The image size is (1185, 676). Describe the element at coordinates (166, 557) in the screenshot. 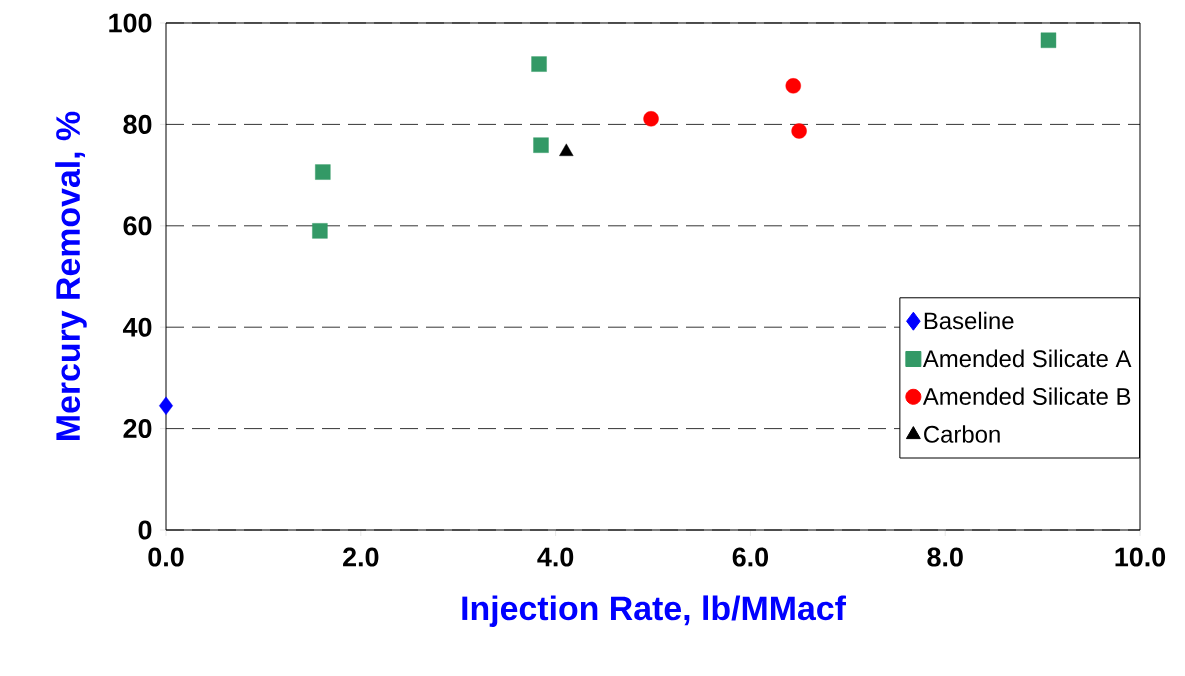

I see `x-tick-label: 0.0` at that location.